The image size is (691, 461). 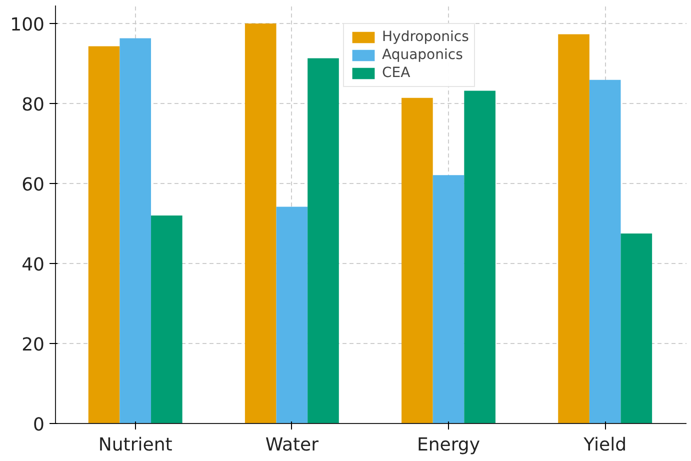 What do you see at coordinates (135, 445) in the screenshot?
I see `x-tick-label: Nutrient` at bounding box center [135, 445].